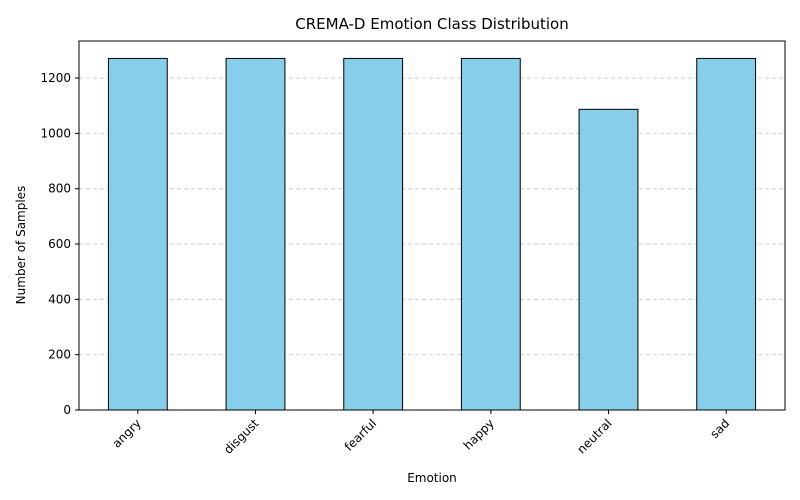 The height and width of the screenshot is (500, 800). I want to click on y-tick-label: 1000, so click(55, 133).